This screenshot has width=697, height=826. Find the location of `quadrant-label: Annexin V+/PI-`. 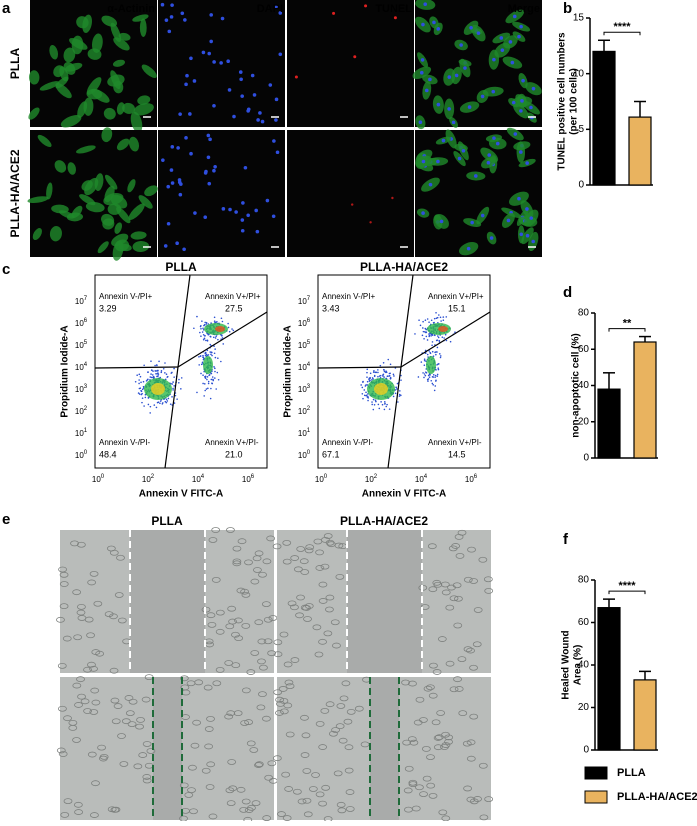

quadrant-label: Annexin V+/PI- is located at coordinates (232, 442).